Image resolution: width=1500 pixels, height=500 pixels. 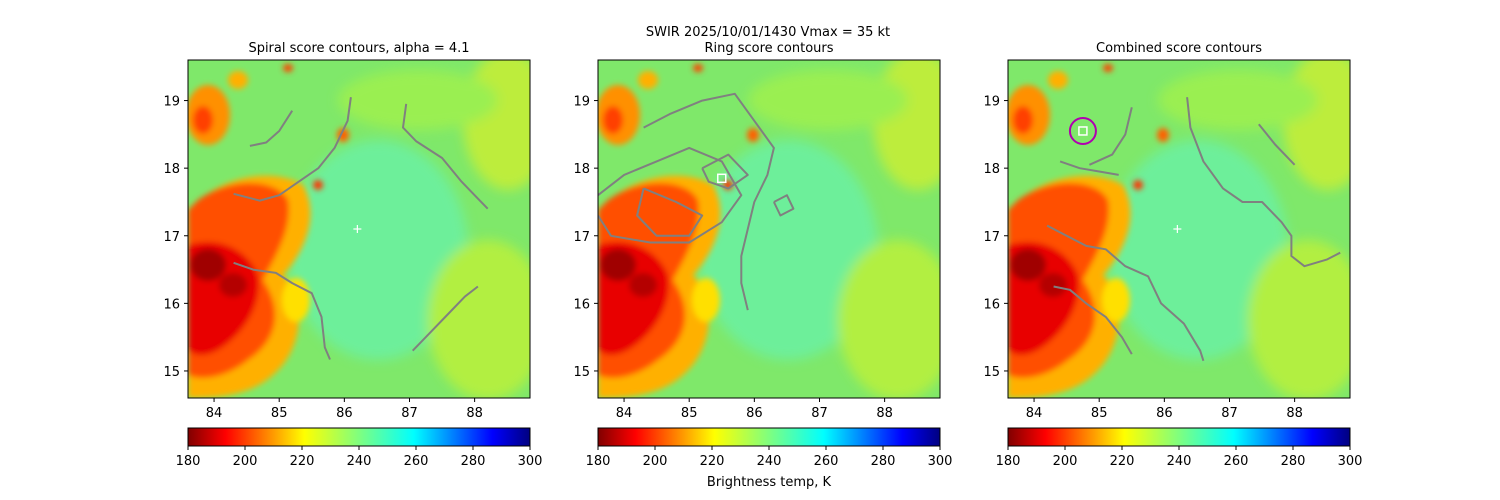 What do you see at coordinates (358, 48) in the screenshot?
I see `panel-title: Spiral score contours, alpha = 4.1` at bounding box center [358, 48].